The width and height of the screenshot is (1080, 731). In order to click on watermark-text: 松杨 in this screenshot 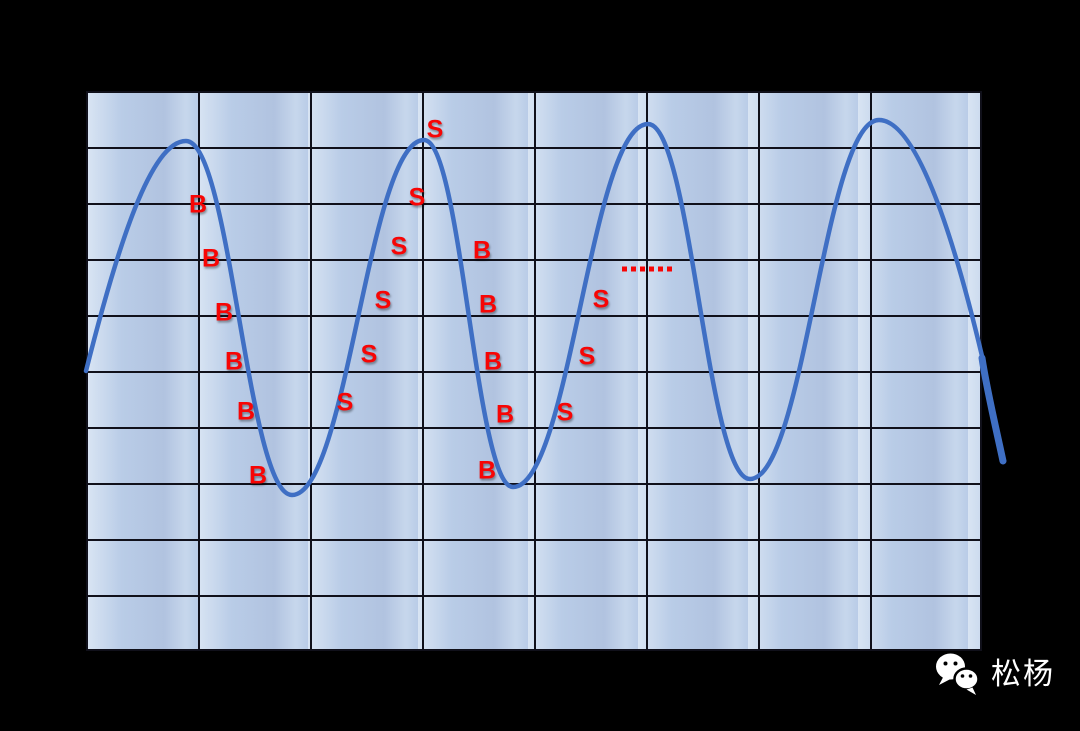, I will do `click(1023, 674)`.